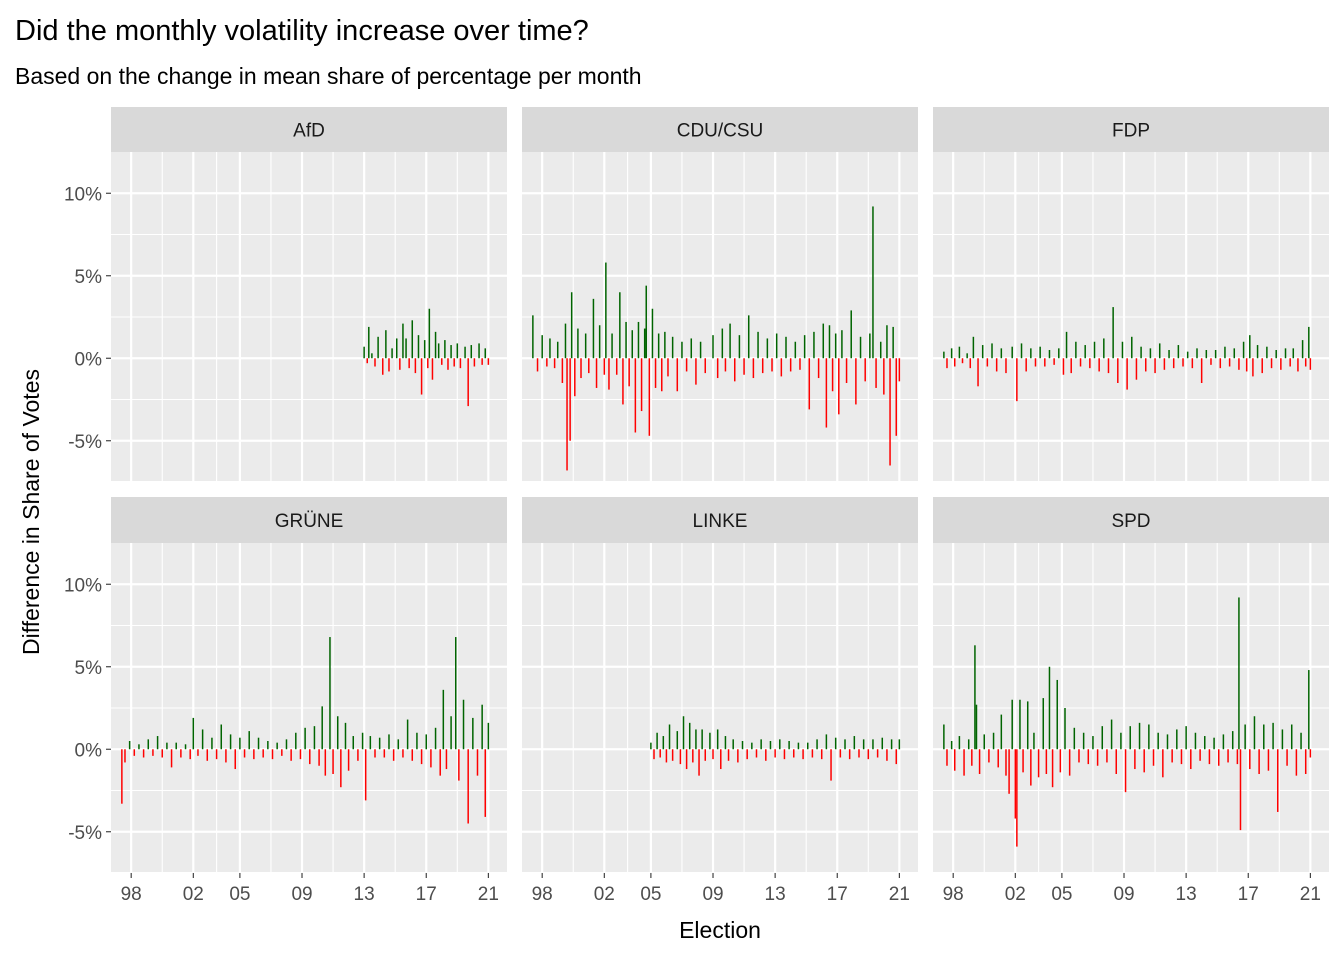 The height and width of the screenshot is (960, 1344). Describe the element at coordinates (837, 894) in the screenshot. I see `x-tick-label: 17` at that location.